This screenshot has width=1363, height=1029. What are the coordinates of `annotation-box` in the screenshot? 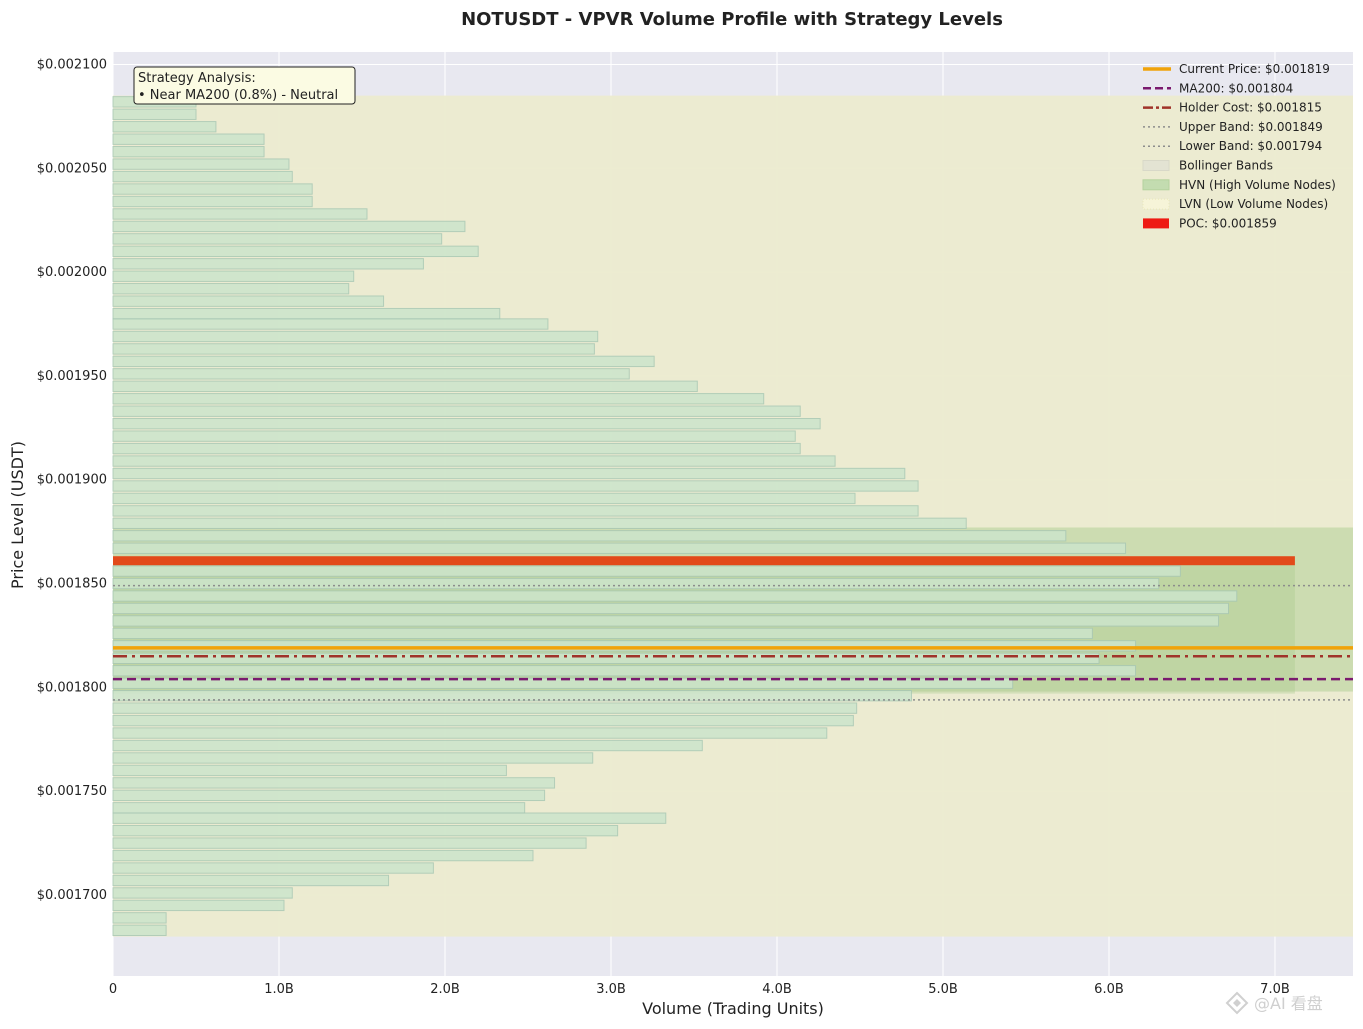 It's located at (244, 85).